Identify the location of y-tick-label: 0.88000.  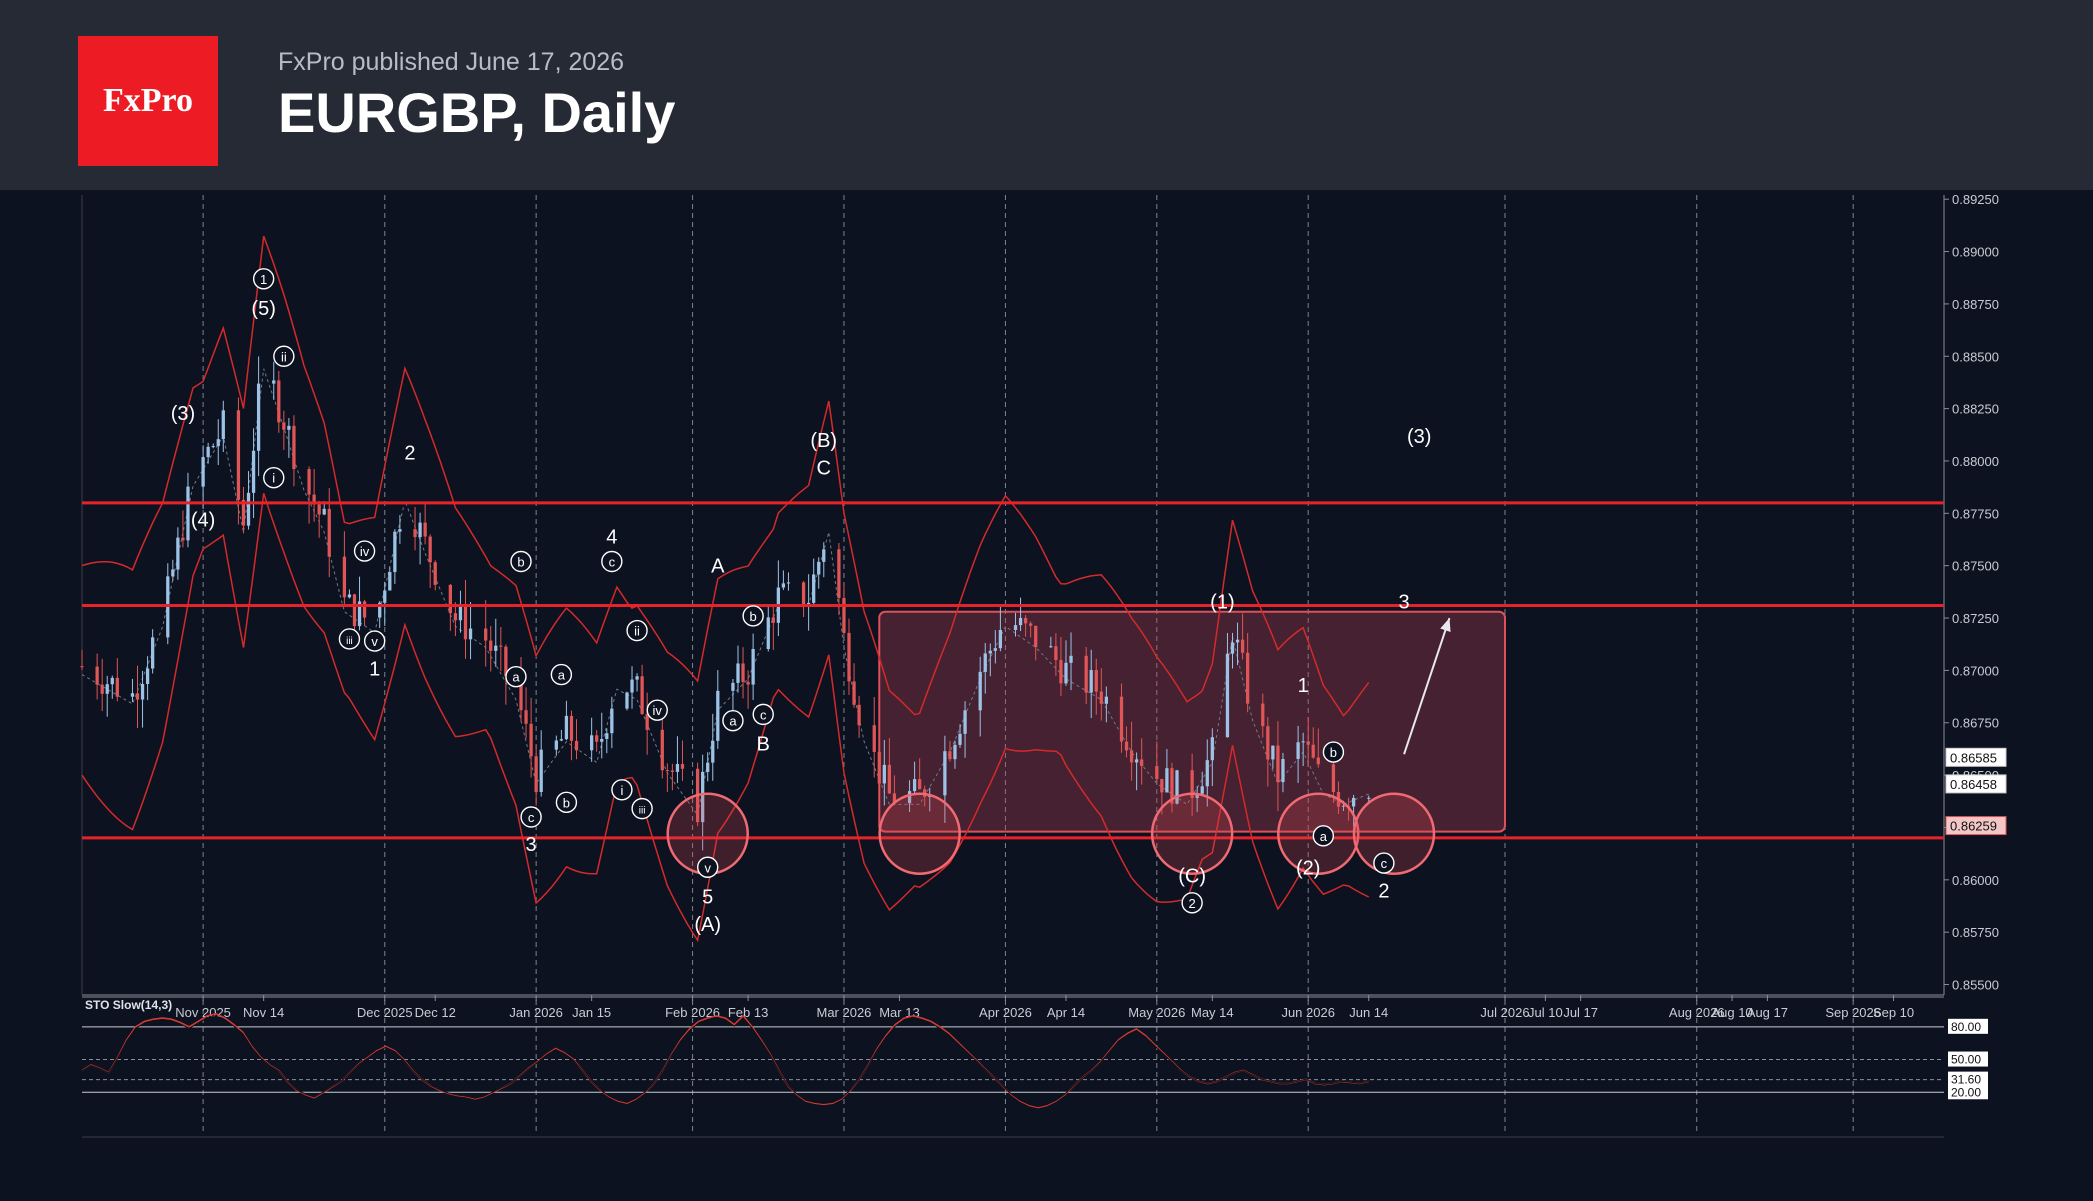
(1975, 461).